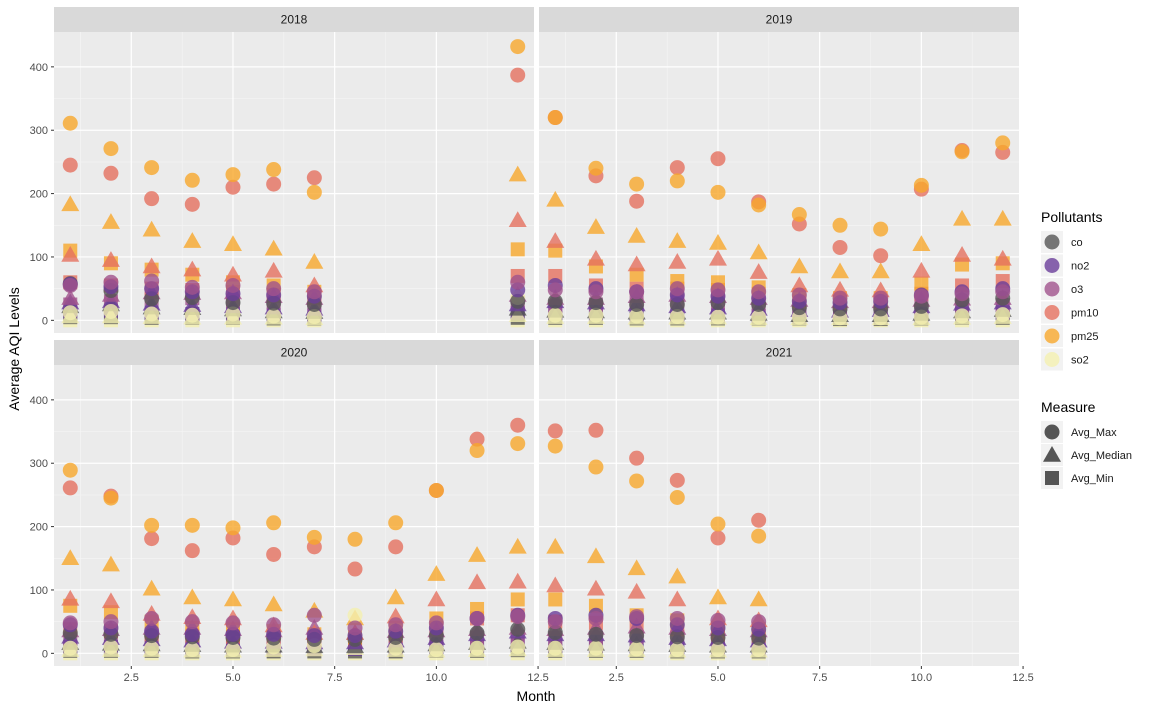 The width and height of the screenshot is (1152, 711). I want to click on point-pm25-avg_median-2019-m10, so click(921, 243).